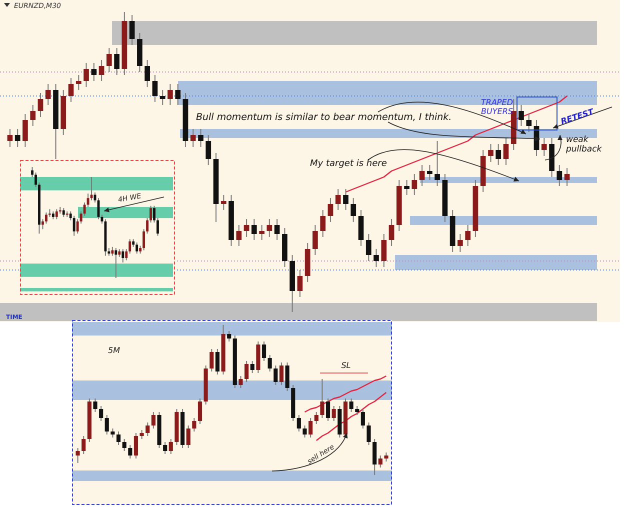 The image size is (625, 507). What do you see at coordinates (584, 144) in the screenshot?
I see `annotation: weak pullback` at bounding box center [584, 144].